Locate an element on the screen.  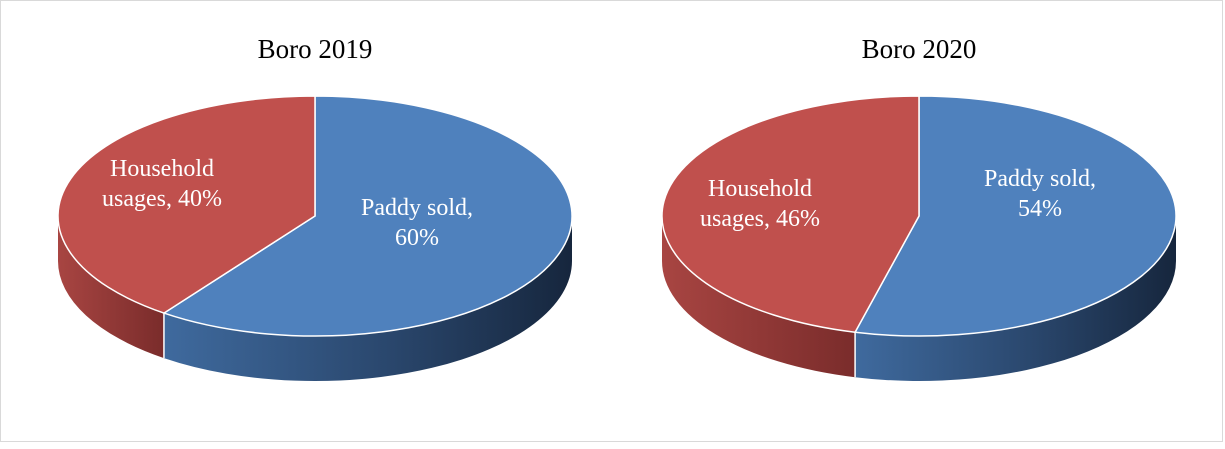
chart-title: Boro 2020 is located at coordinates (919, 49).